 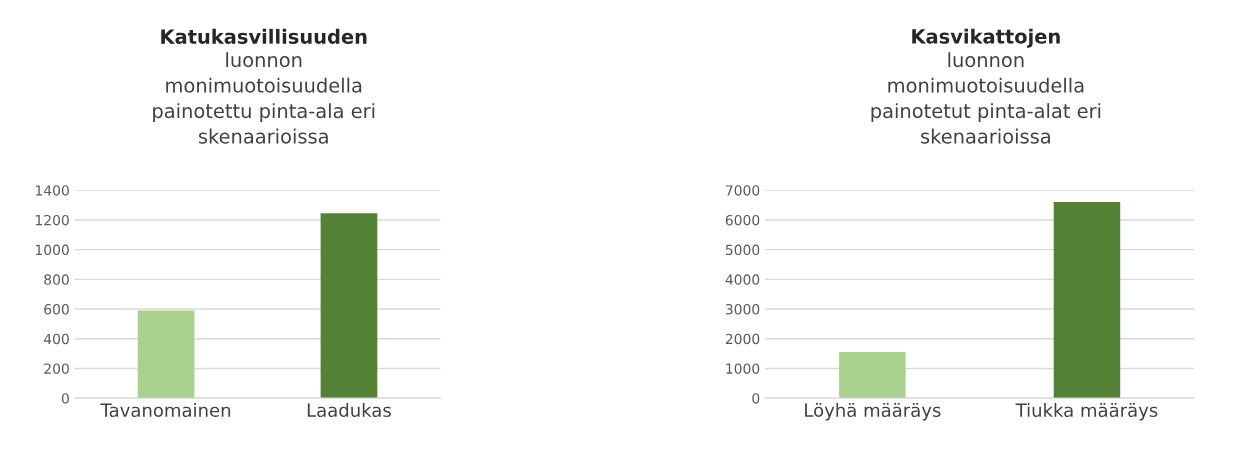 What do you see at coordinates (349, 410) in the screenshot?
I see `x-tick-label: Laadukas` at bounding box center [349, 410].